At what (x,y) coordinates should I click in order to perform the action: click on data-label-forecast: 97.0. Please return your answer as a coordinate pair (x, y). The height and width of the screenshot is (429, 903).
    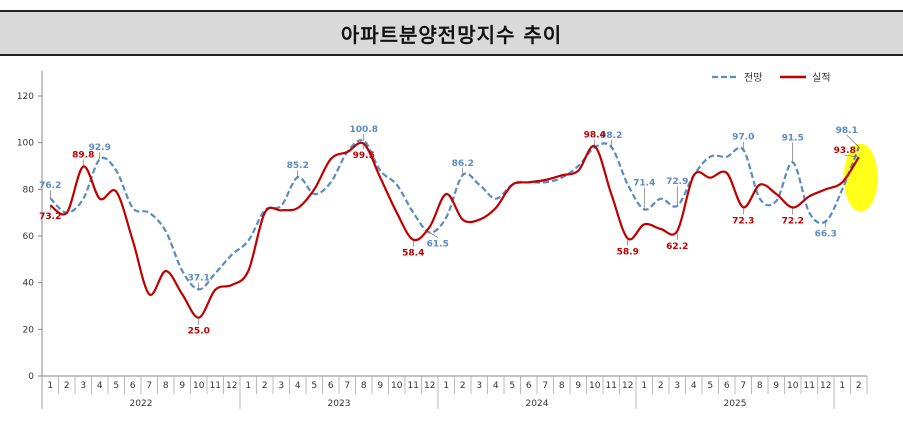
    Looking at the image, I should click on (743, 138).